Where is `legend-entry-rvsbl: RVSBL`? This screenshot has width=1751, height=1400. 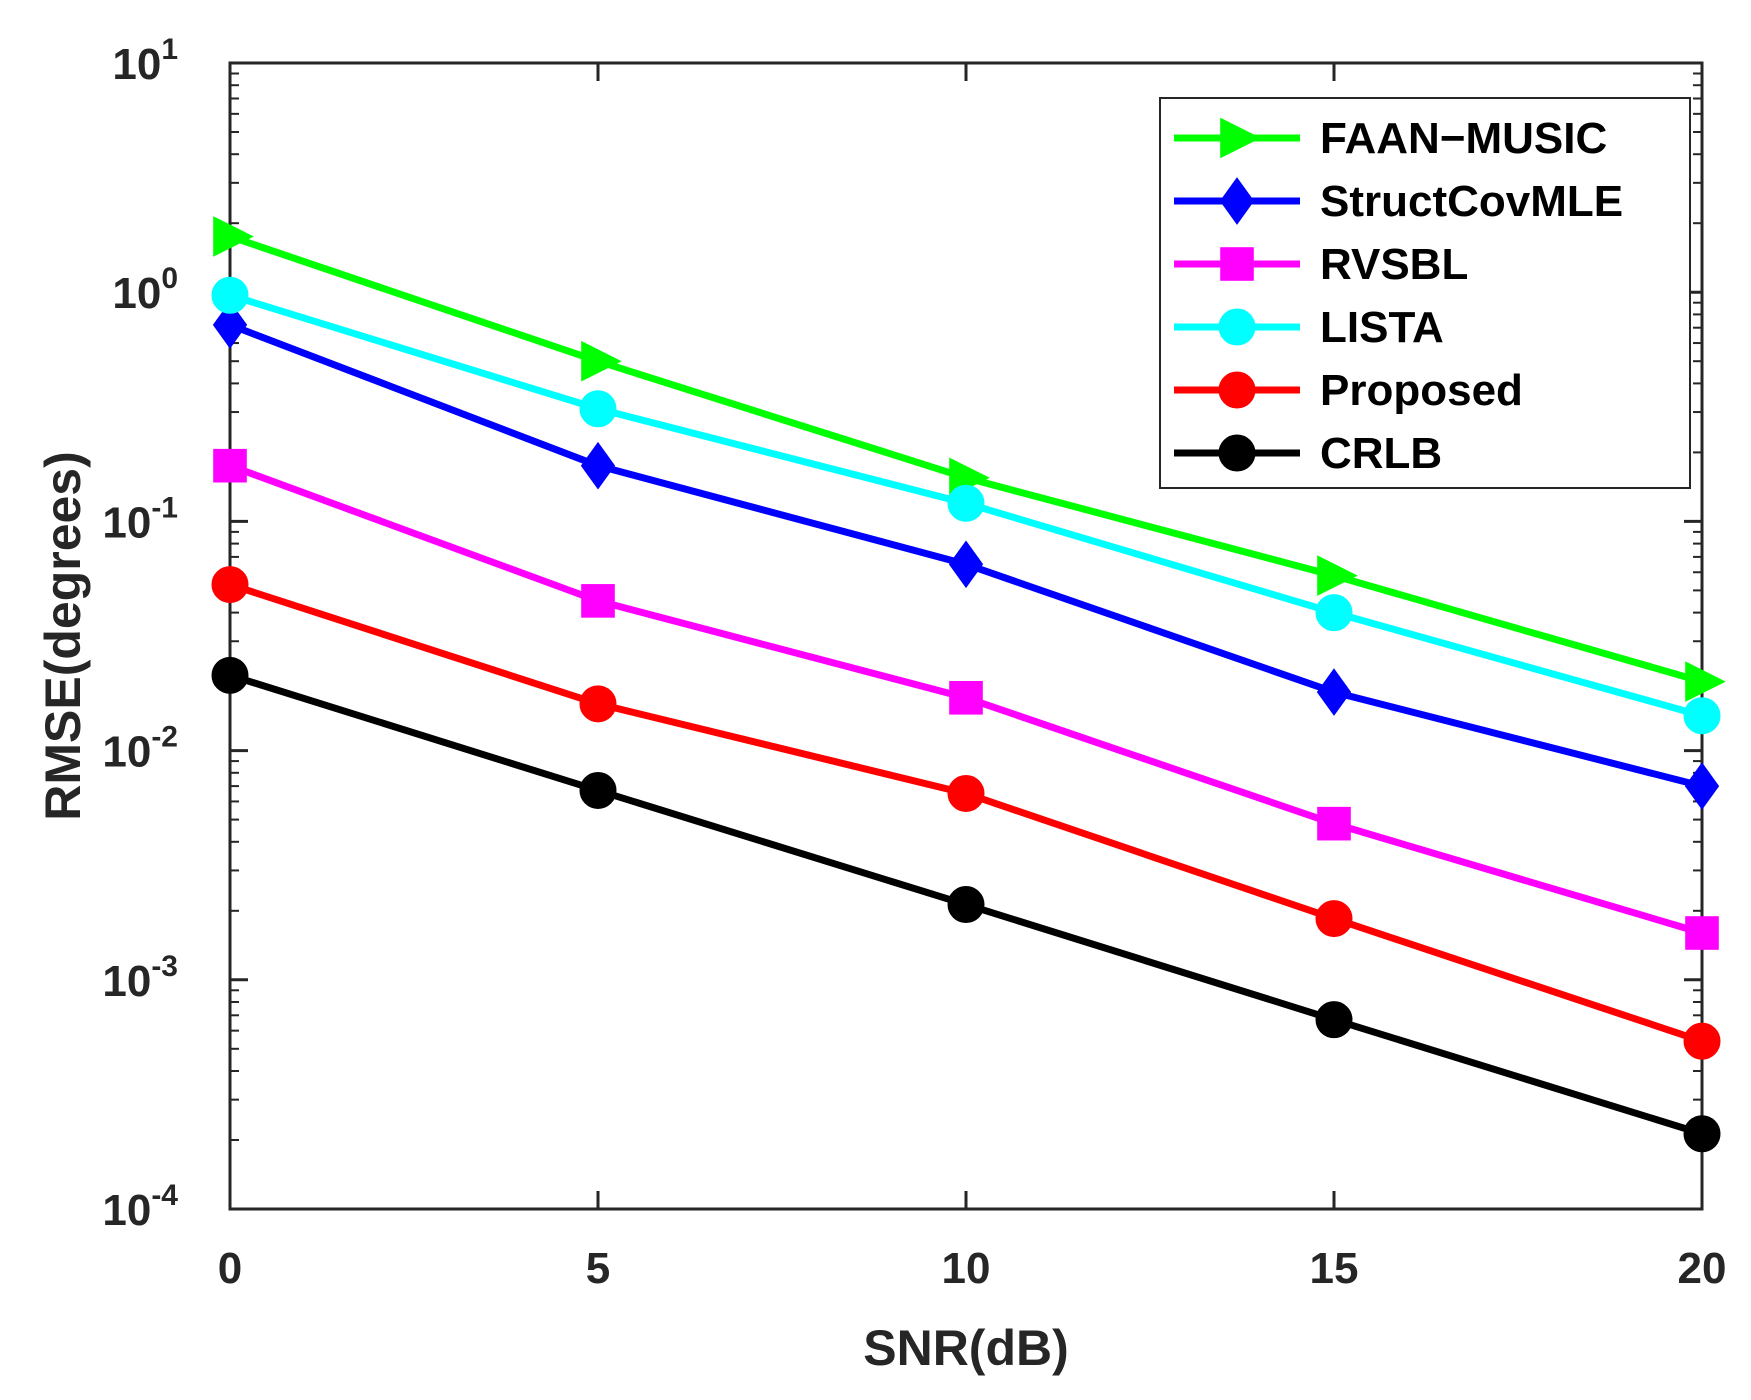 legend-entry-rvsbl: RVSBL is located at coordinates (1321, 264).